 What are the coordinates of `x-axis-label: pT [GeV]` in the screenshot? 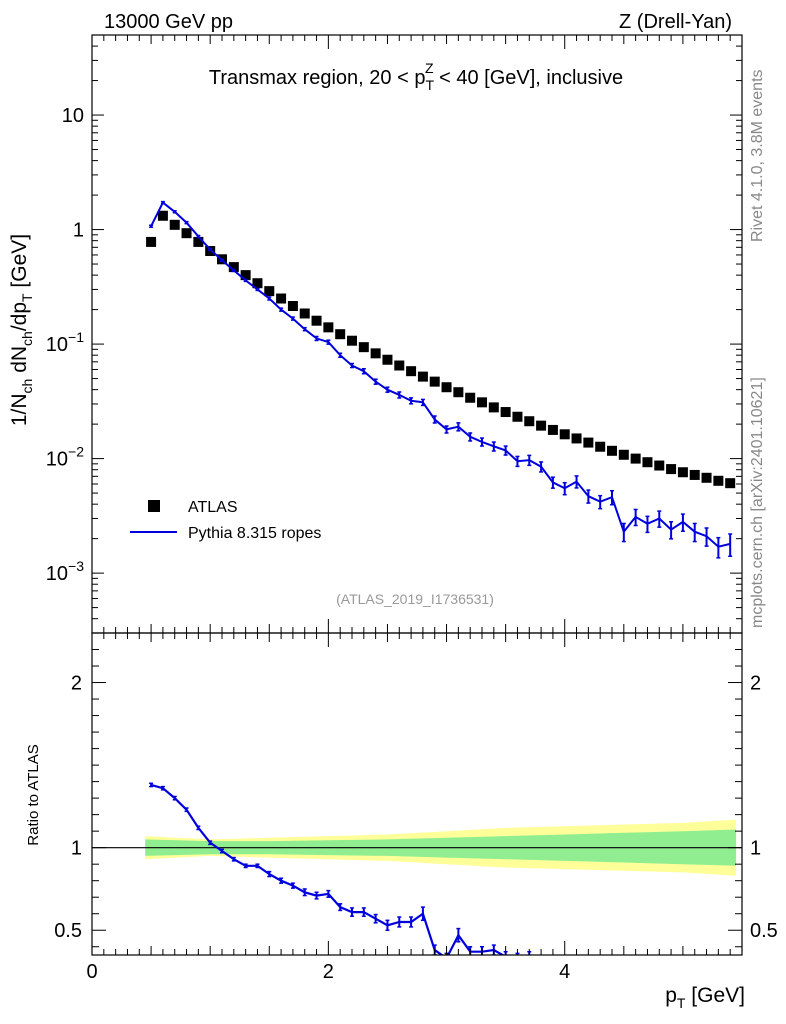 It's located at (705, 997).